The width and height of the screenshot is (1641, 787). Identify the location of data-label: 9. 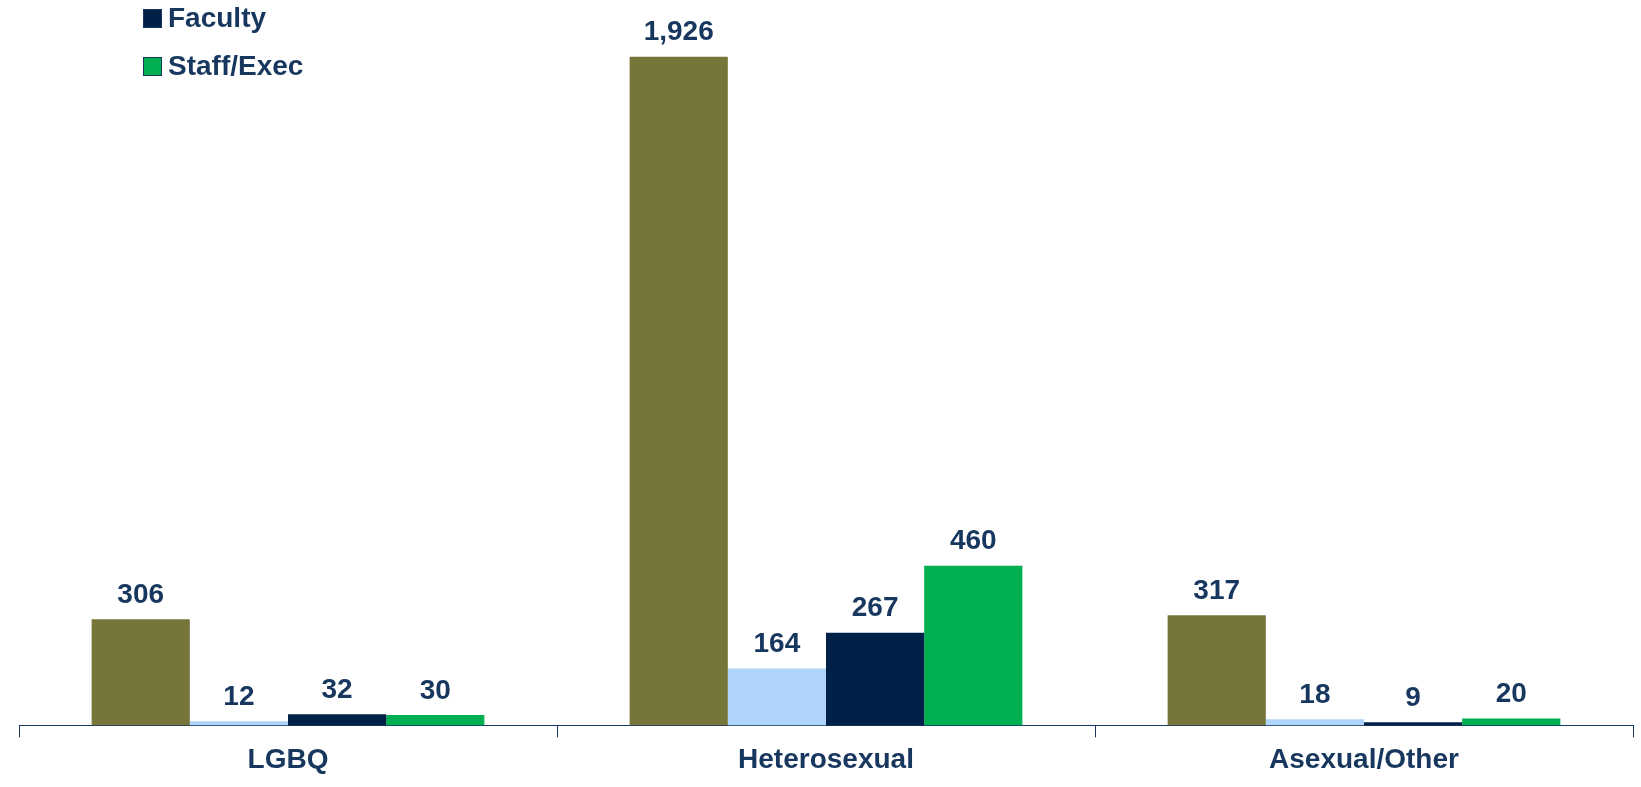
(1413, 696).